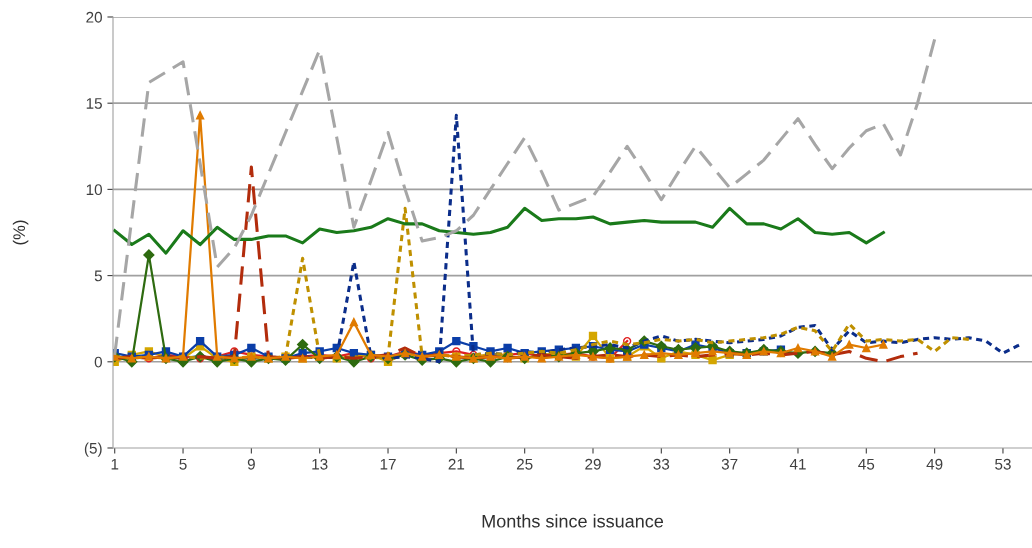 The image size is (1032, 548). Describe the element at coordinates (251, 464) in the screenshot. I see `x-tick-label: 9` at that location.